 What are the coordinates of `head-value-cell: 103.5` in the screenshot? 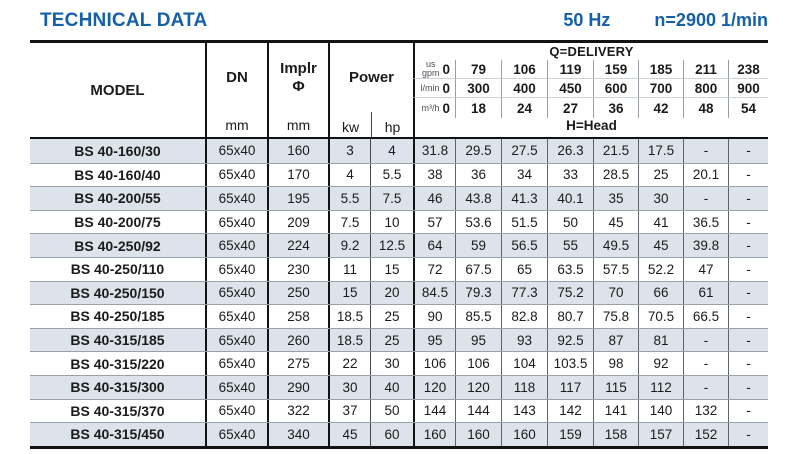 It's located at (570, 363).